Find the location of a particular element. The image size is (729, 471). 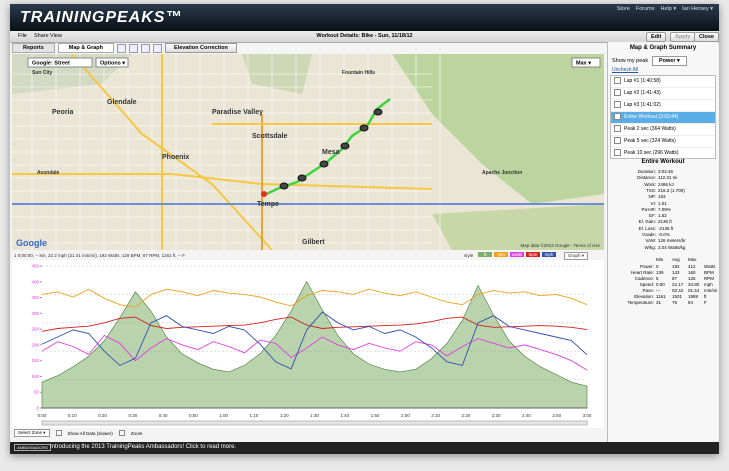

header-link: Store is located at coordinates (623, 9).